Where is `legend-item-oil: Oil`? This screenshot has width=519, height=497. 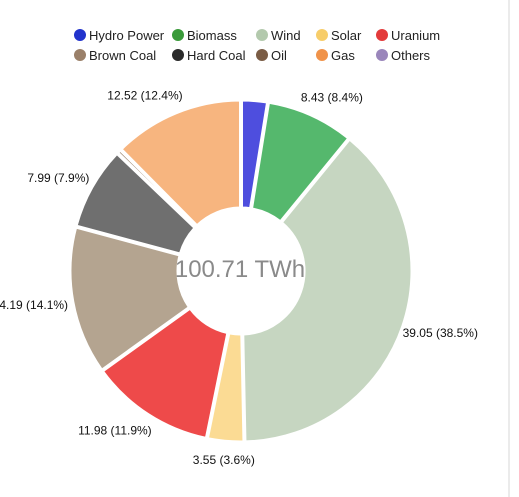 legend-item-oil: Oil is located at coordinates (286, 55).